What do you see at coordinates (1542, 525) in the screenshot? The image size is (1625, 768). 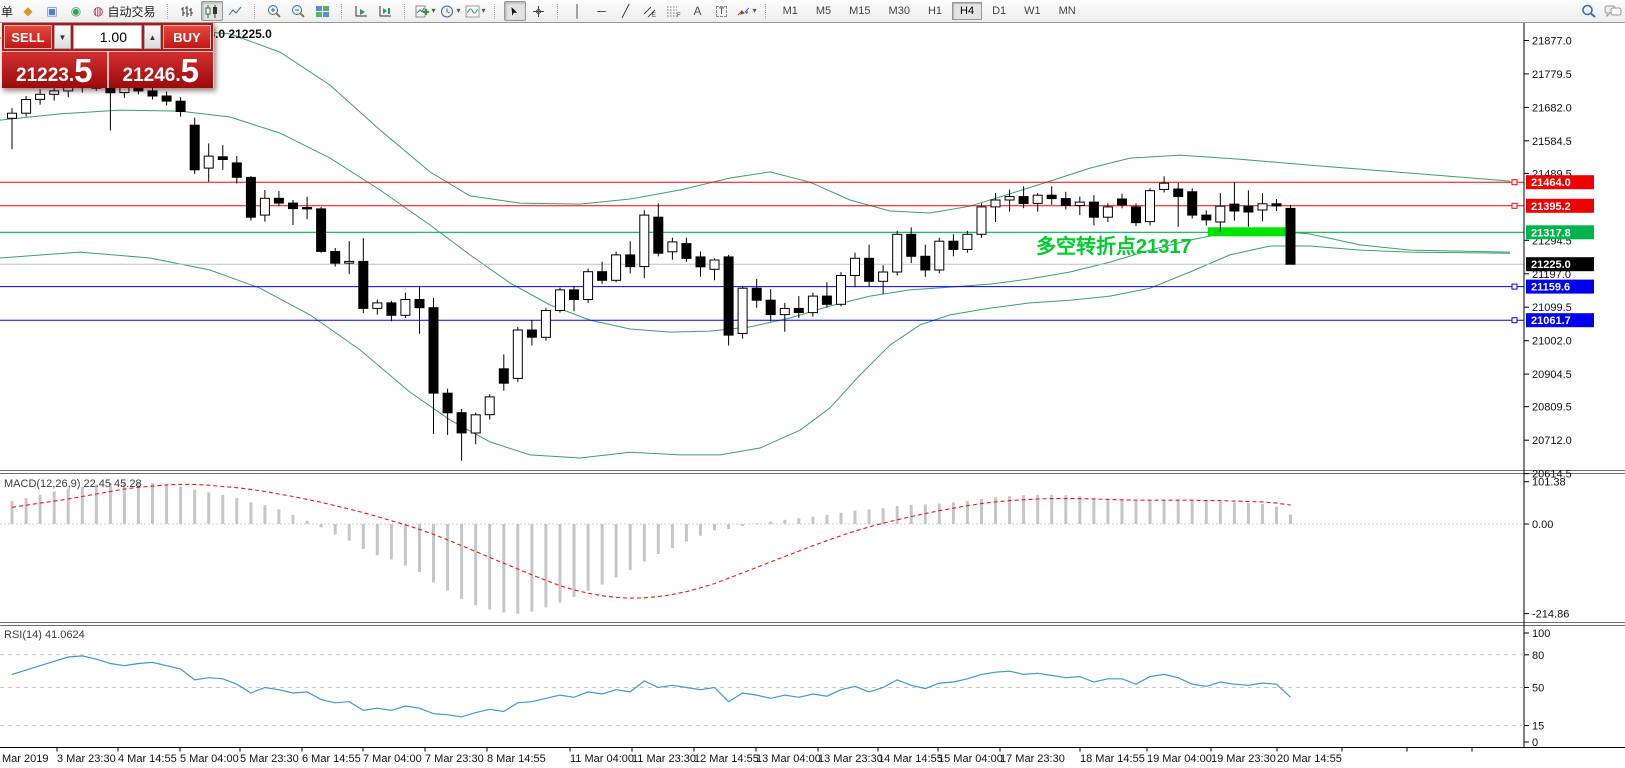 I see `svg-text: 0.00` at bounding box center [1542, 525].